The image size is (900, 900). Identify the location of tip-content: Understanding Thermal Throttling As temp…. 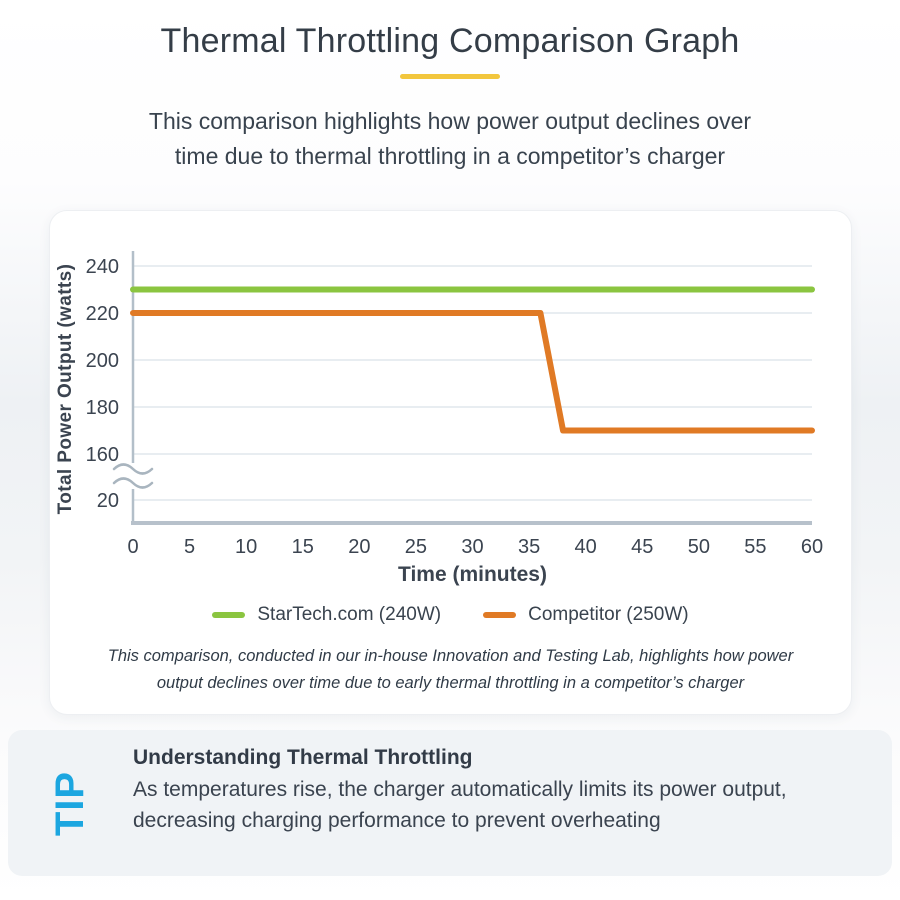
(488, 803).